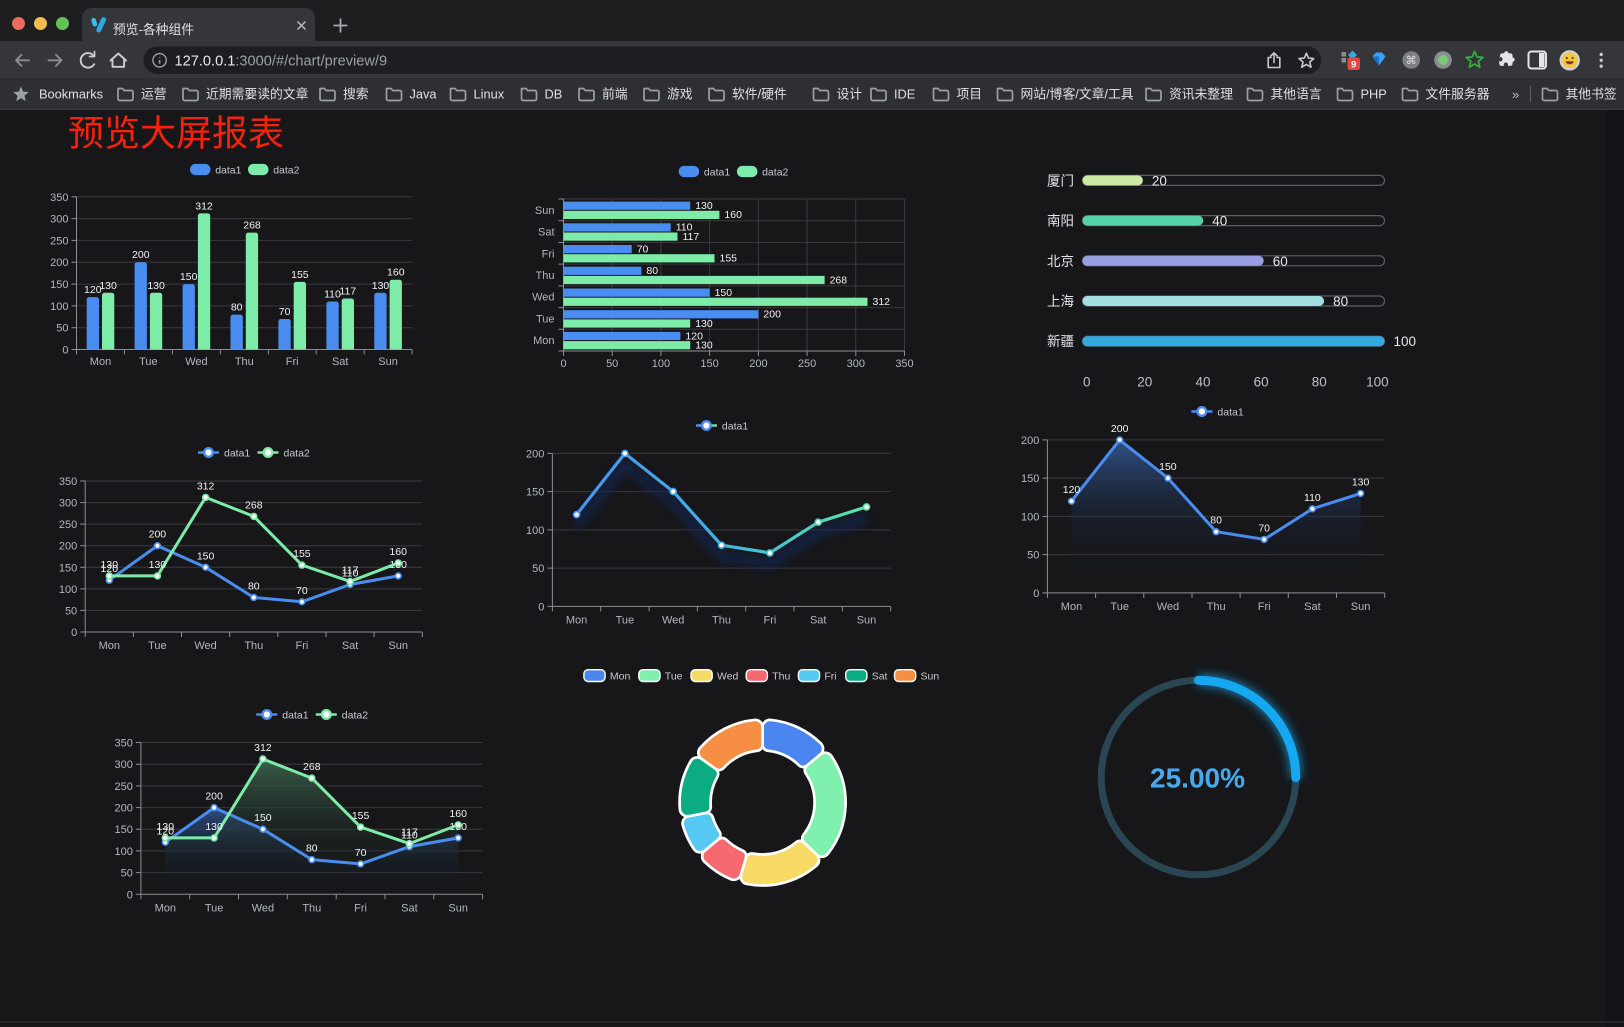 Image resolution: width=1624 pixels, height=1027 pixels. What do you see at coordinates (1060, 341) in the screenshot?
I see `svg-text: 新疆` at bounding box center [1060, 341].